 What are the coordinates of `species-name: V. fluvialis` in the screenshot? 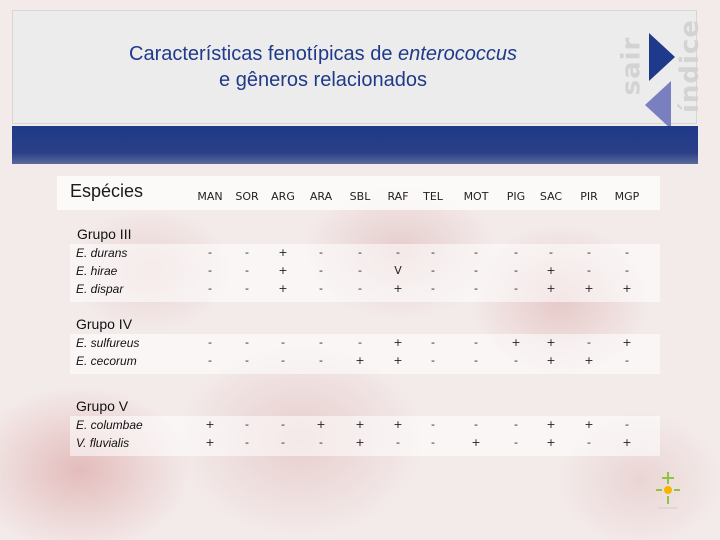 It's located at (103, 443).